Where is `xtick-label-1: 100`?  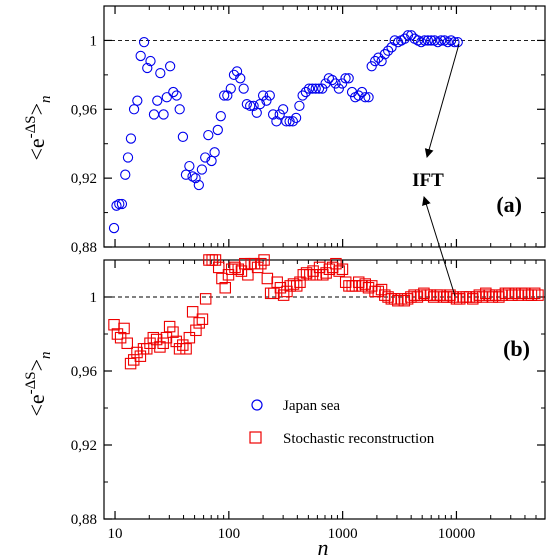 xtick-label-1: 100 is located at coordinates (229, 534).